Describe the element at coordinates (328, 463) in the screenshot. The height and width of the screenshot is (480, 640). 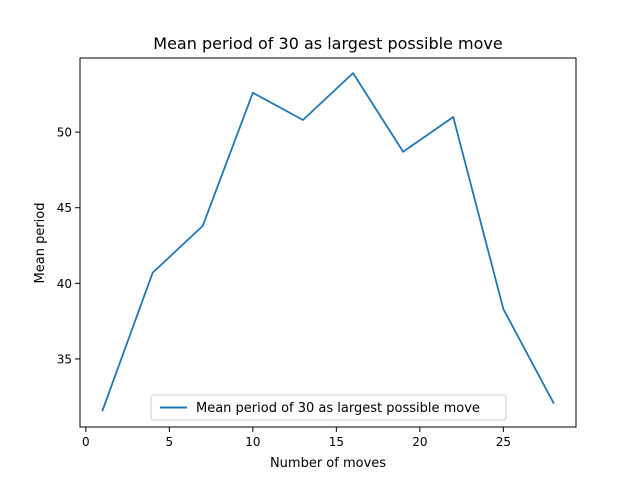
I see `x-axis-label: Number of moves` at that location.